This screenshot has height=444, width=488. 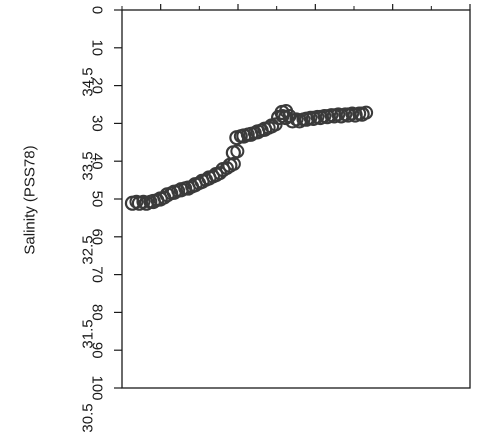 What do you see at coordinates (88, 249) in the screenshot?
I see `y-tick-label: 32.5` at bounding box center [88, 249].